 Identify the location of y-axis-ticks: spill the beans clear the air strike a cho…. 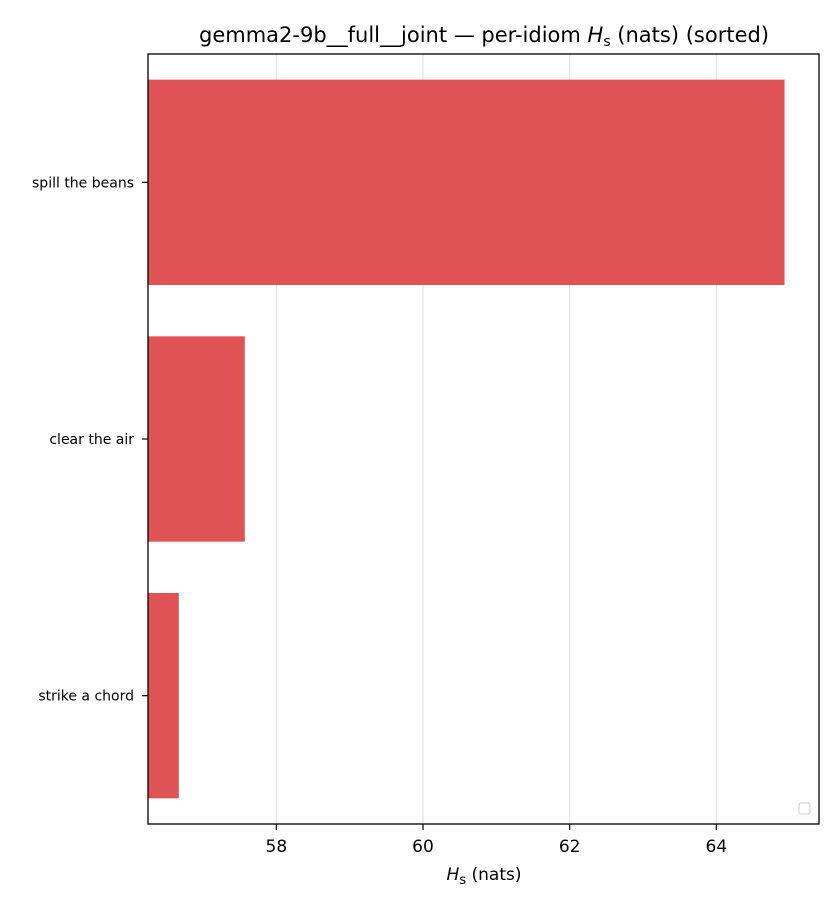
(90, 440).